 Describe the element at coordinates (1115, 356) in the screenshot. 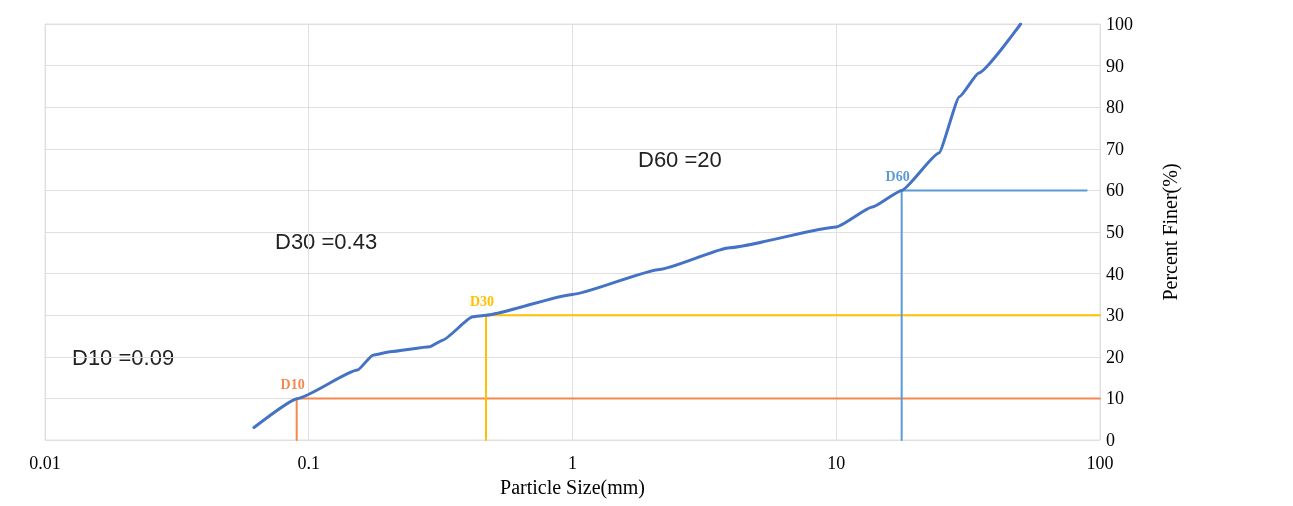

I see `y-tick-label: 20` at that location.